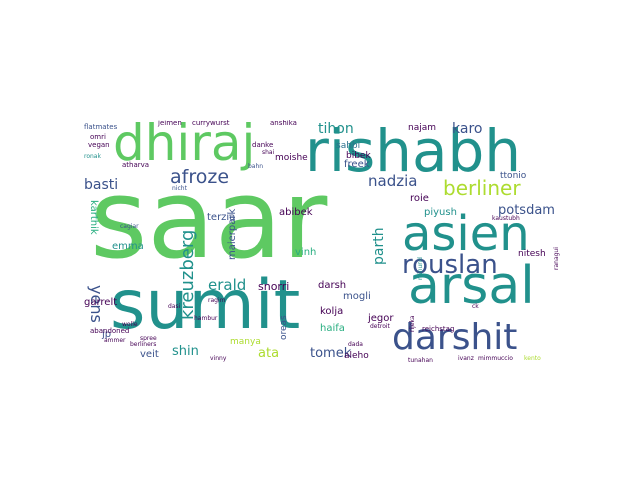 This screenshot has height=480, width=640. Describe the element at coordinates (466, 358) in the screenshot. I see `word: ivanz` at that location.